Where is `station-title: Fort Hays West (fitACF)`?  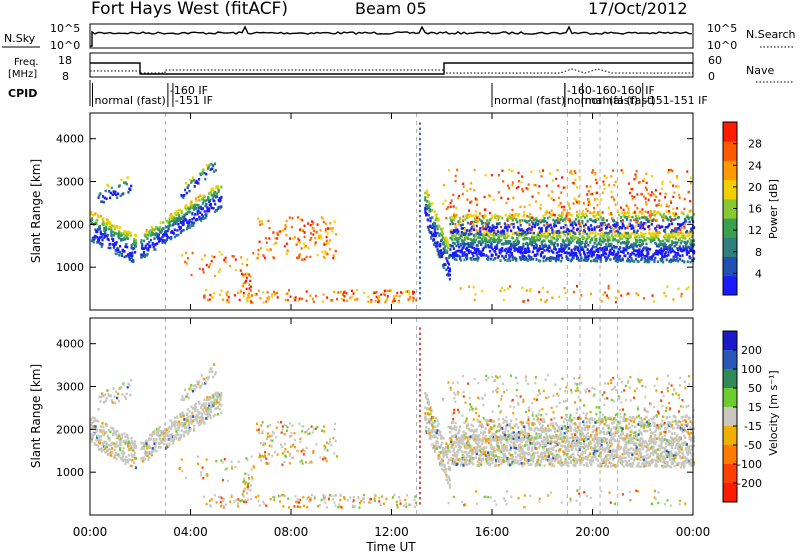 station-title: Fort Hays West (fitACF) is located at coordinates (189, 9).